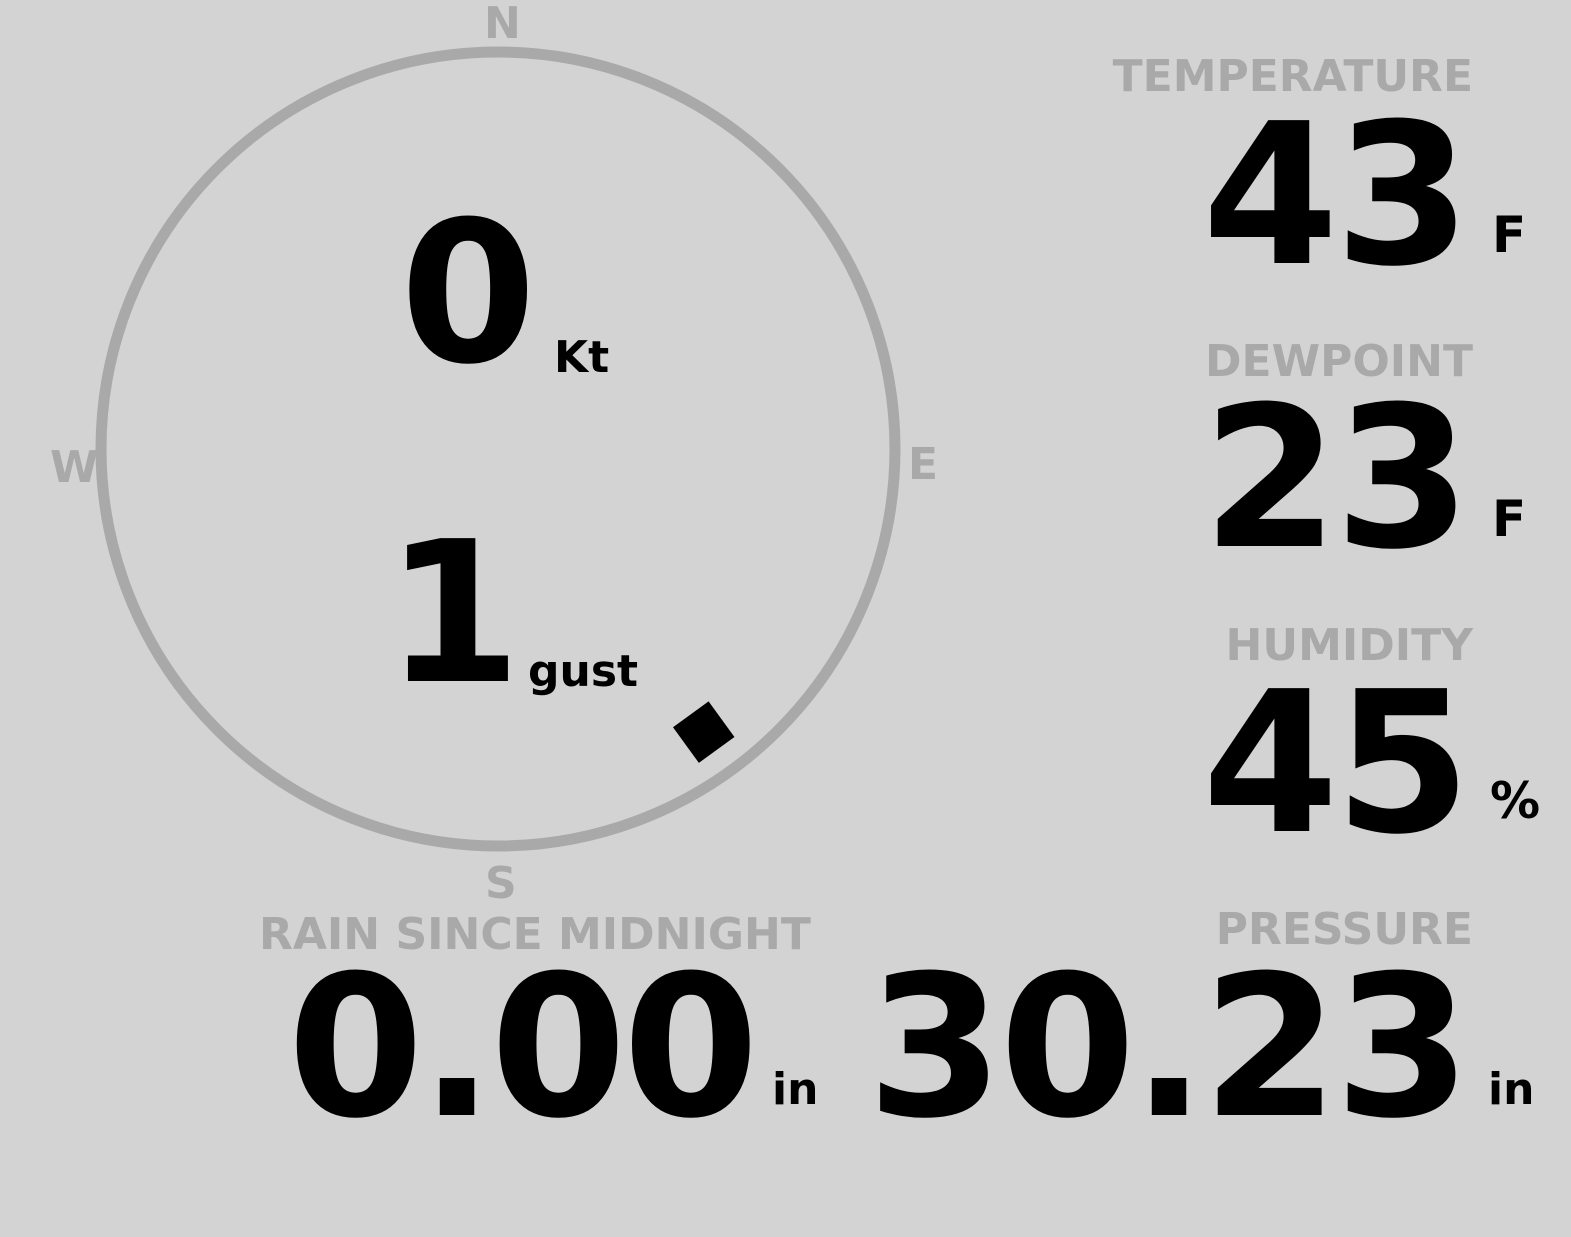 The height and width of the screenshot is (1237, 1571). Describe the element at coordinates (1509, 519) in the screenshot. I see `dewpoint-unit: F` at that location.